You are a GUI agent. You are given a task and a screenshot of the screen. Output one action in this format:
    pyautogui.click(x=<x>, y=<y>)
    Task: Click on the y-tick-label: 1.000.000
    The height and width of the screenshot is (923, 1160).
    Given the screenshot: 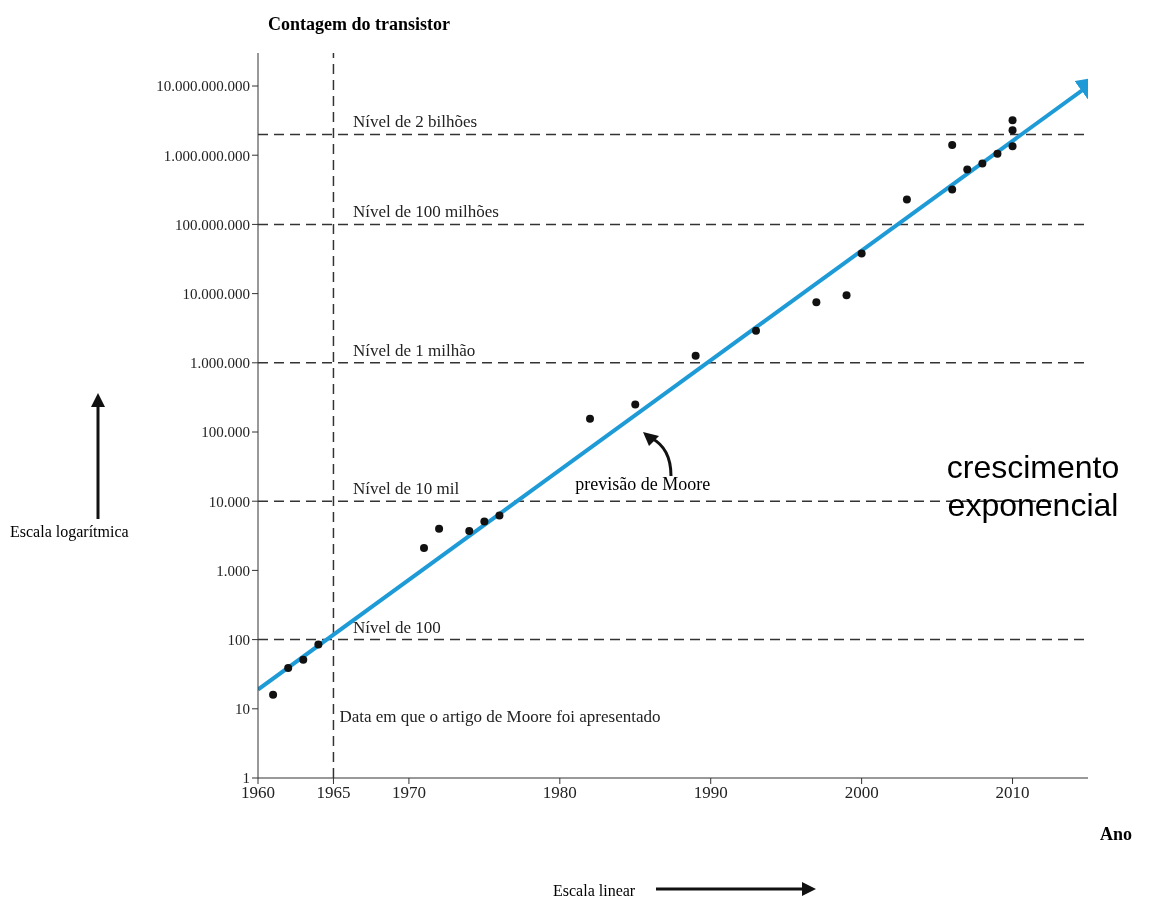 What is the action you would take?
    pyautogui.click(x=220, y=363)
    